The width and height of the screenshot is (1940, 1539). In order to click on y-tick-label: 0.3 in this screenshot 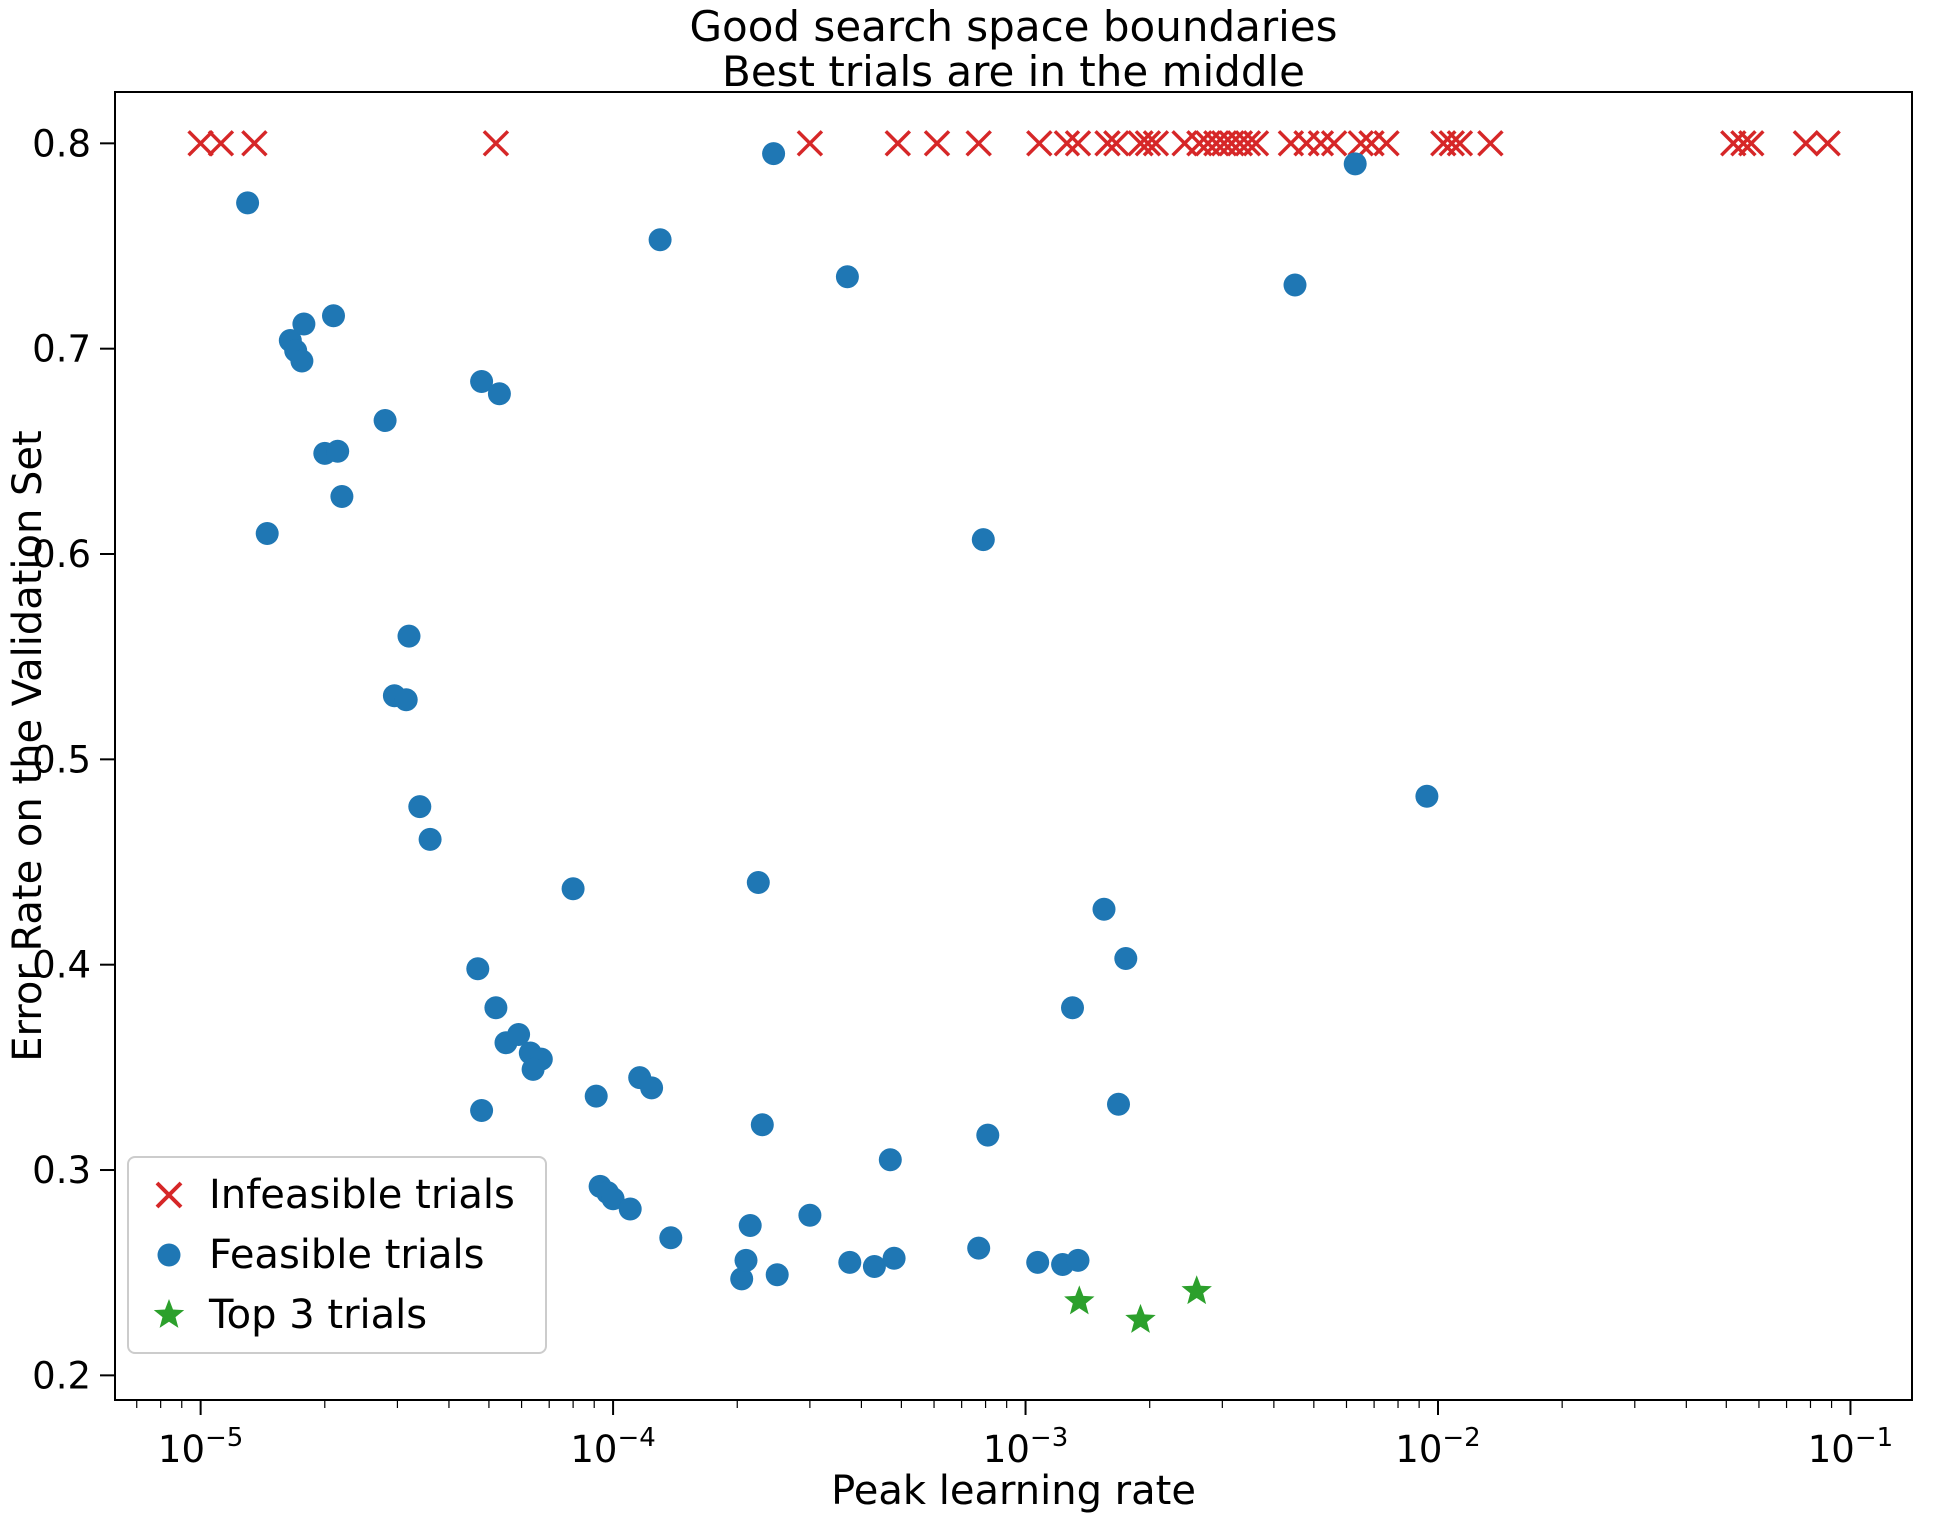, I will do `click(61, 1170)`.